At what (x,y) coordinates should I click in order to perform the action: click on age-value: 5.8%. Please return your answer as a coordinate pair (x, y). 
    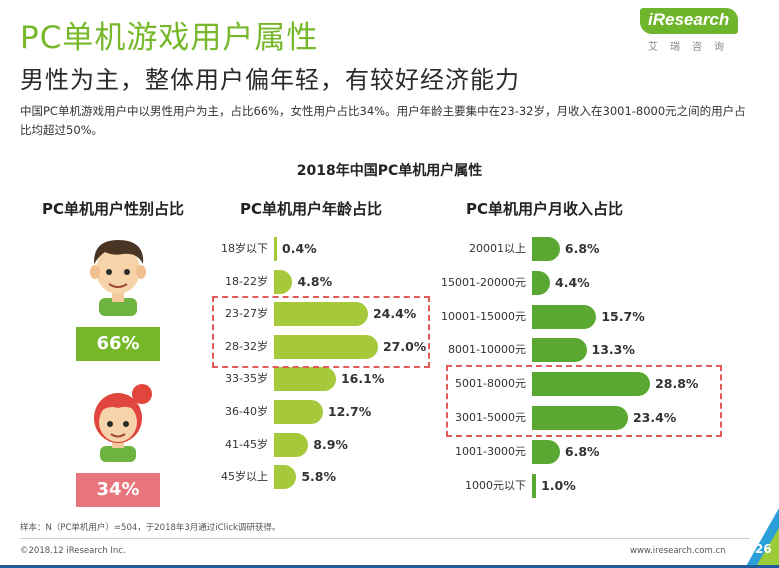
    Looking at the image, I should click on (318, 477).